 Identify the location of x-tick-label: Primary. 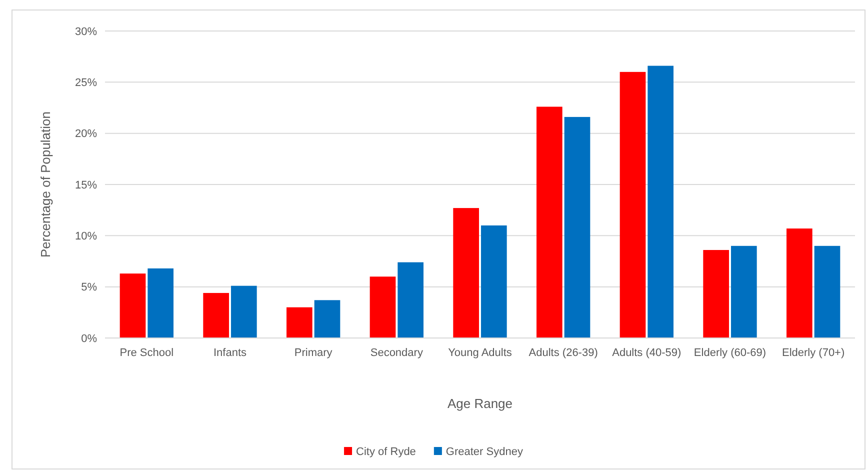
(313, 353).